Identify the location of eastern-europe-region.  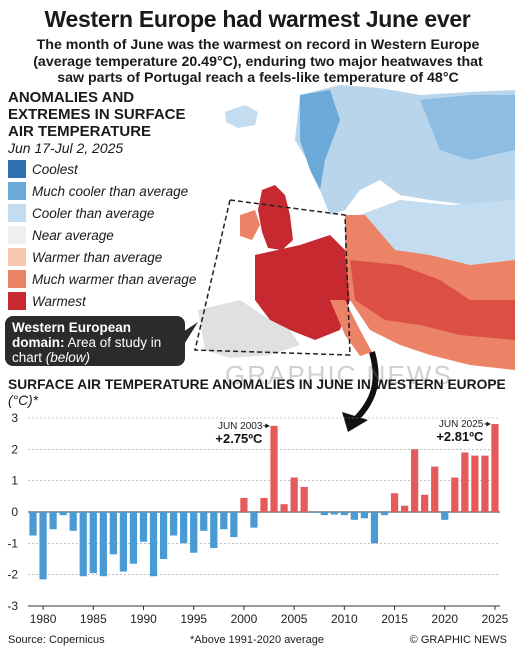
(437, 232).